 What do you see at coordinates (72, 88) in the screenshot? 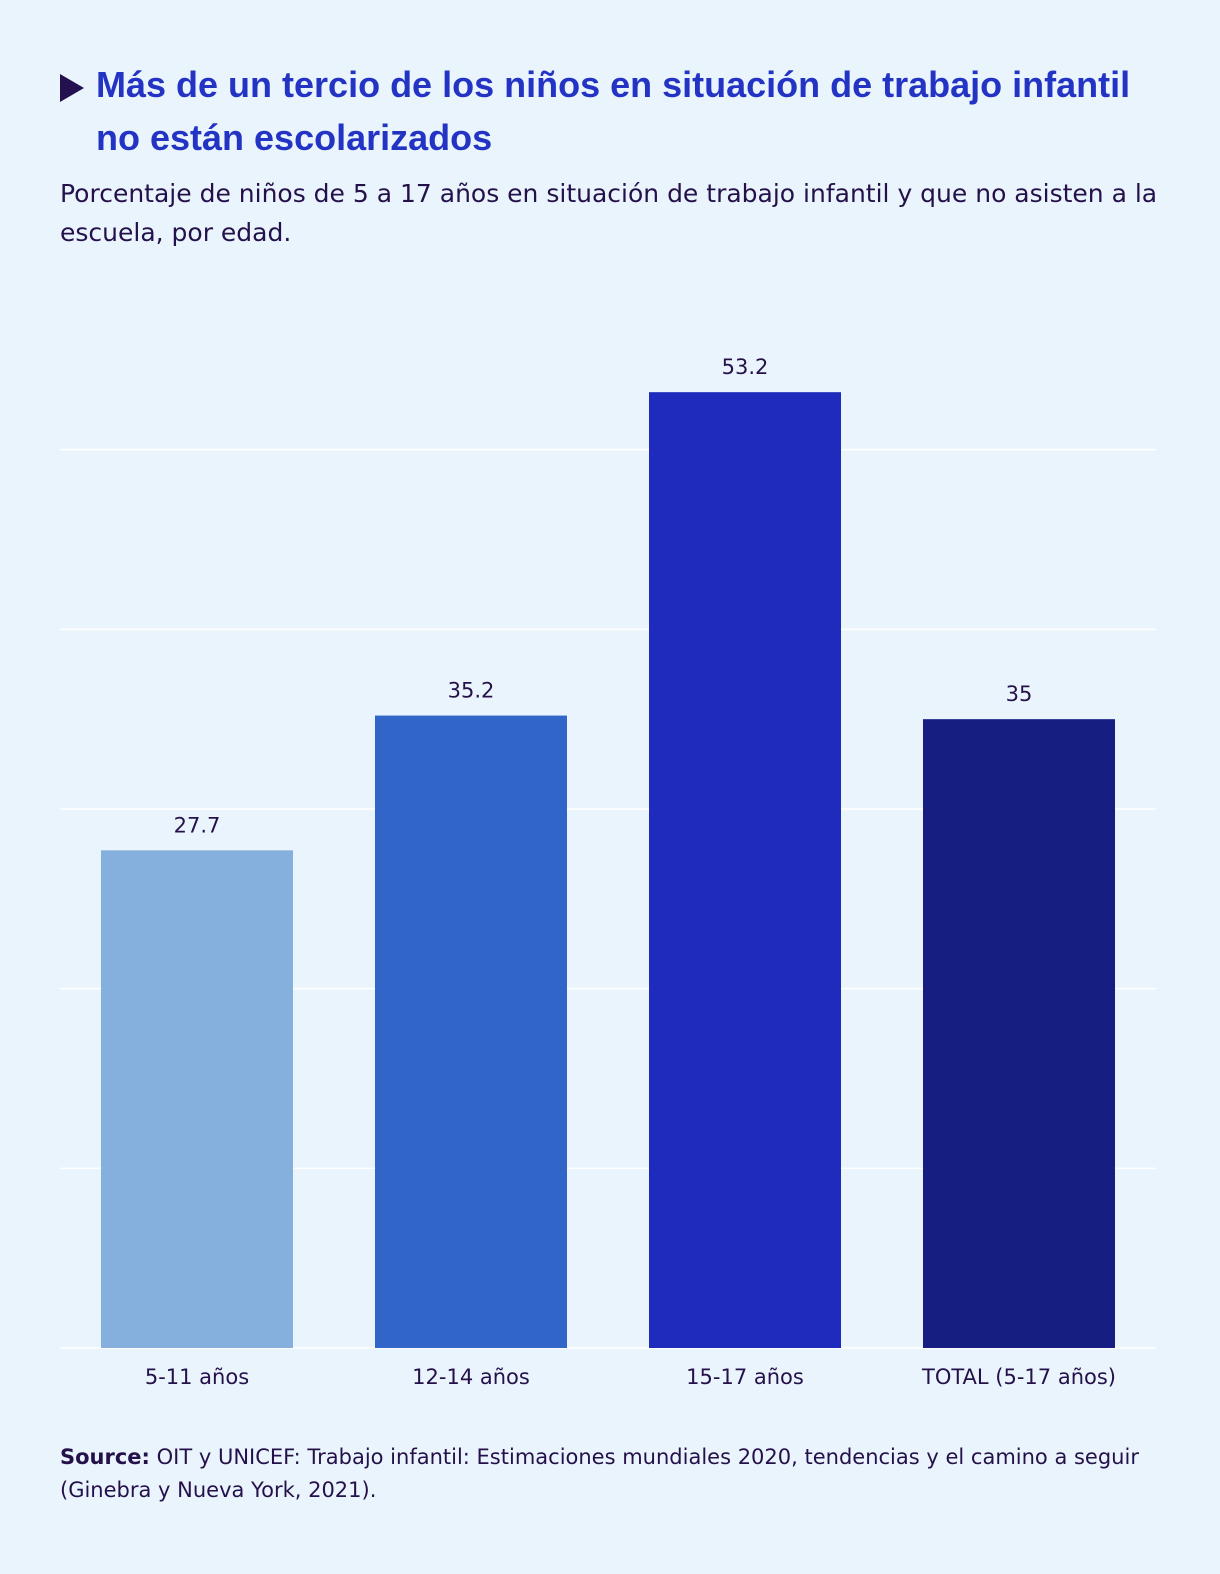
I see `play-triangle-icon` at bounding box center [72, 88].